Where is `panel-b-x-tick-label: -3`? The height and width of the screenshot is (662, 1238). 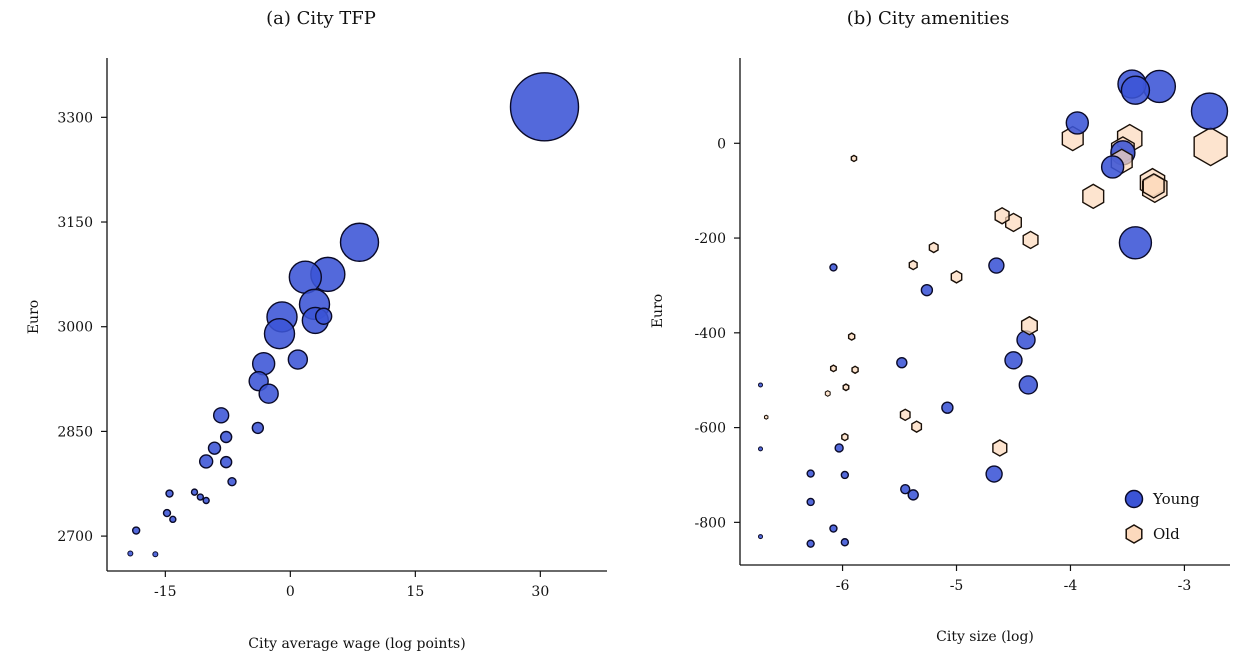
panel-b-x-tick-label: -3 is located at coordinates (1185, 586).